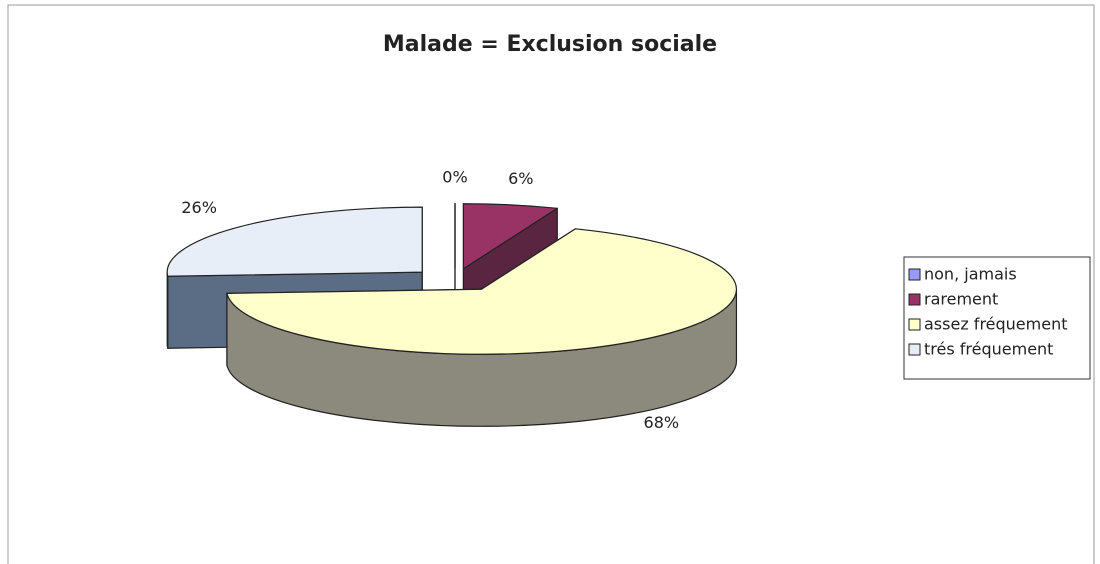  Describe the element at coordinates (996, 324) in the screenshot. I see `legend-label: assez fréquement` at that location.